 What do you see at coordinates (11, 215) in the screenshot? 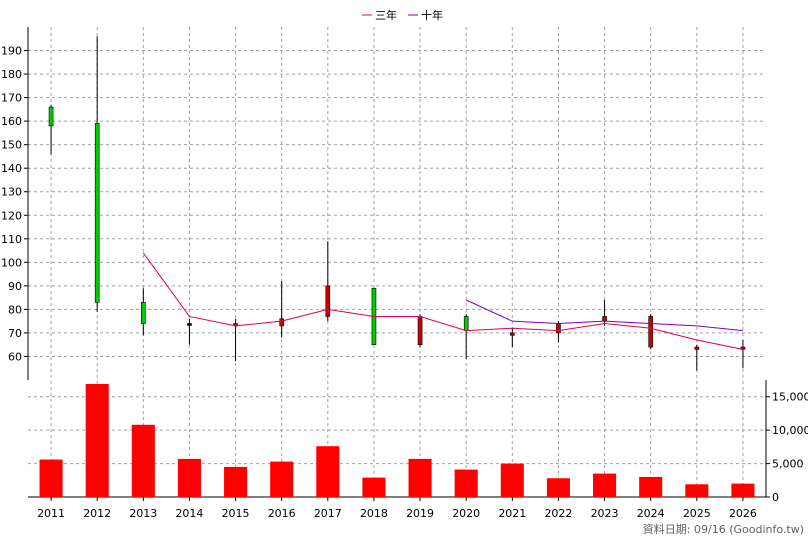
I see `price-tick-label: 120` at bounding box center [11, 215].